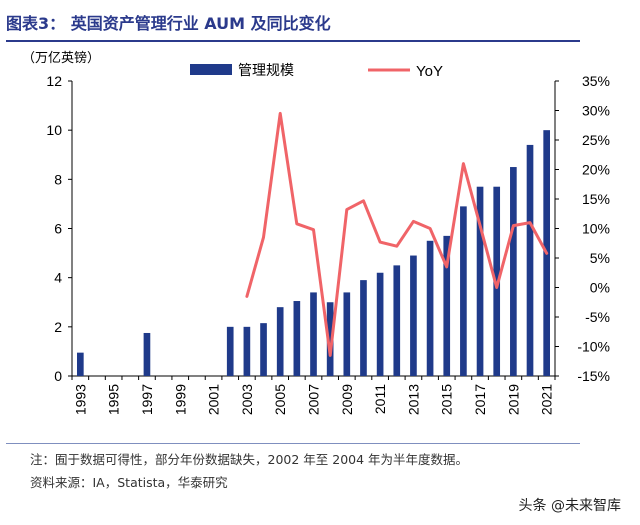 The image size is (640, 525). What do you see at coordinates (513, 399) in the screenshot?
I see `x-axis-tick-label: 2019` at bounding box center [513, 399].